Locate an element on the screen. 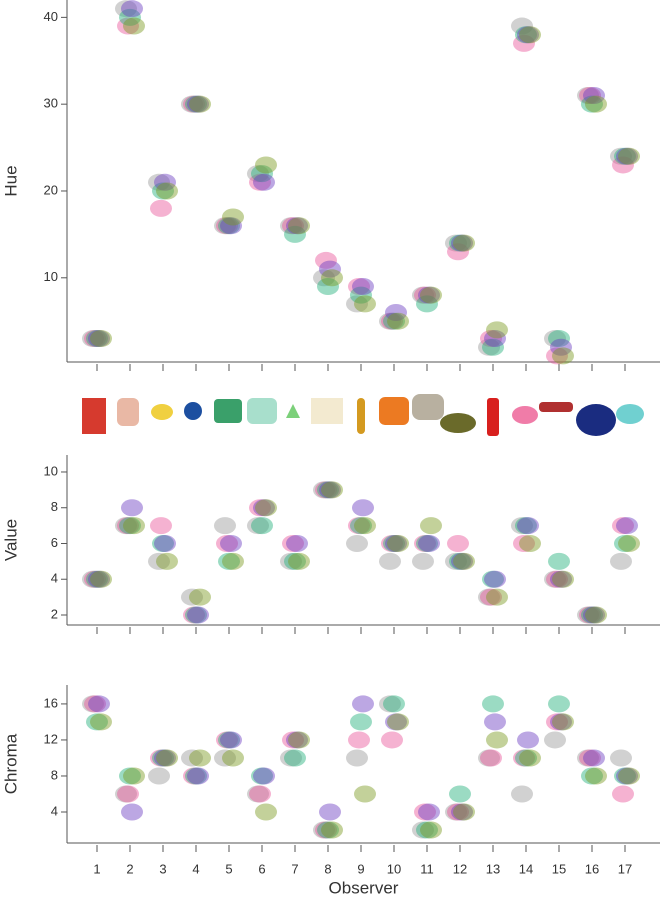 The image size is (660, 905). y-tick-label: 10 is located at coordinates (51, 276).